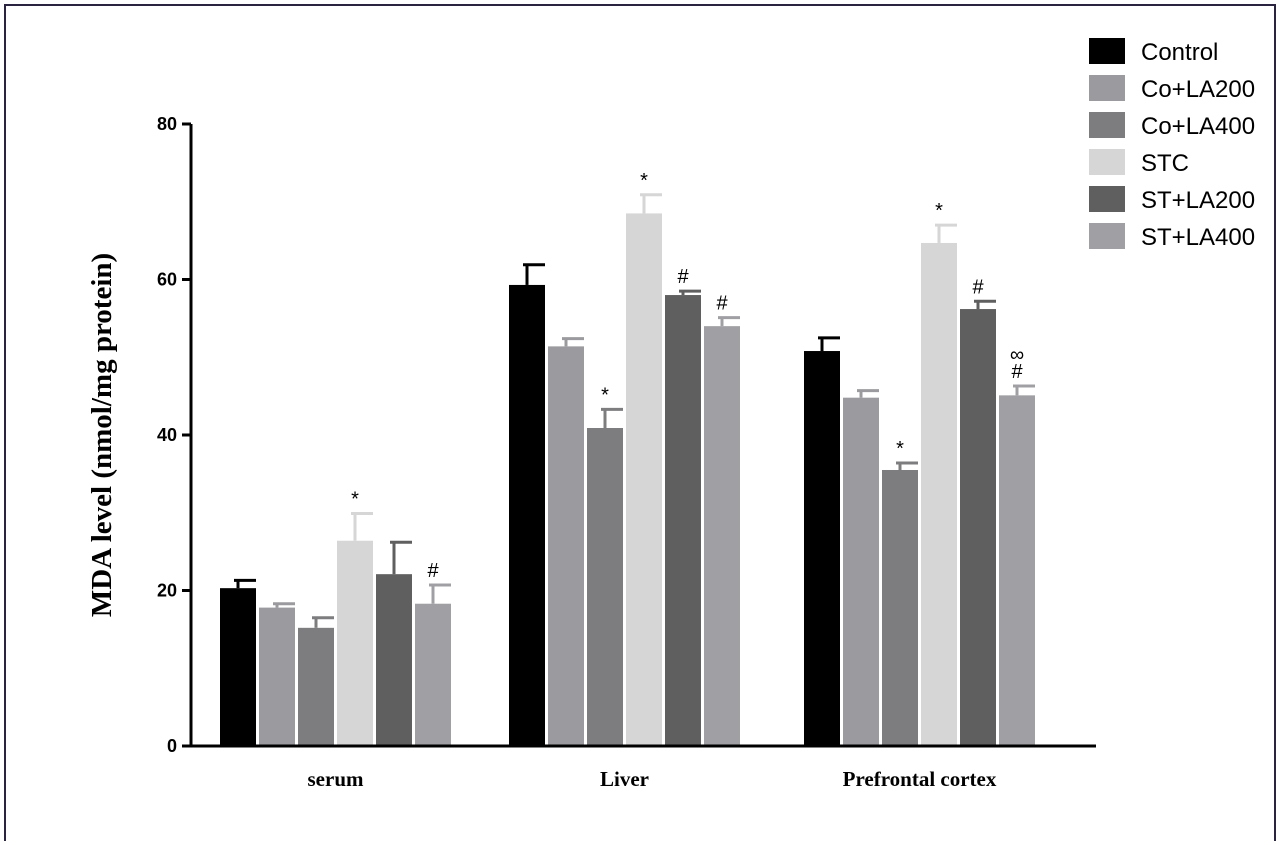 Image resolution: width=1285 pixels, height=845 pixels. Describe the element at coordinates (1165, 163) in the screenshot. I see `legend-label: STC` at that location.